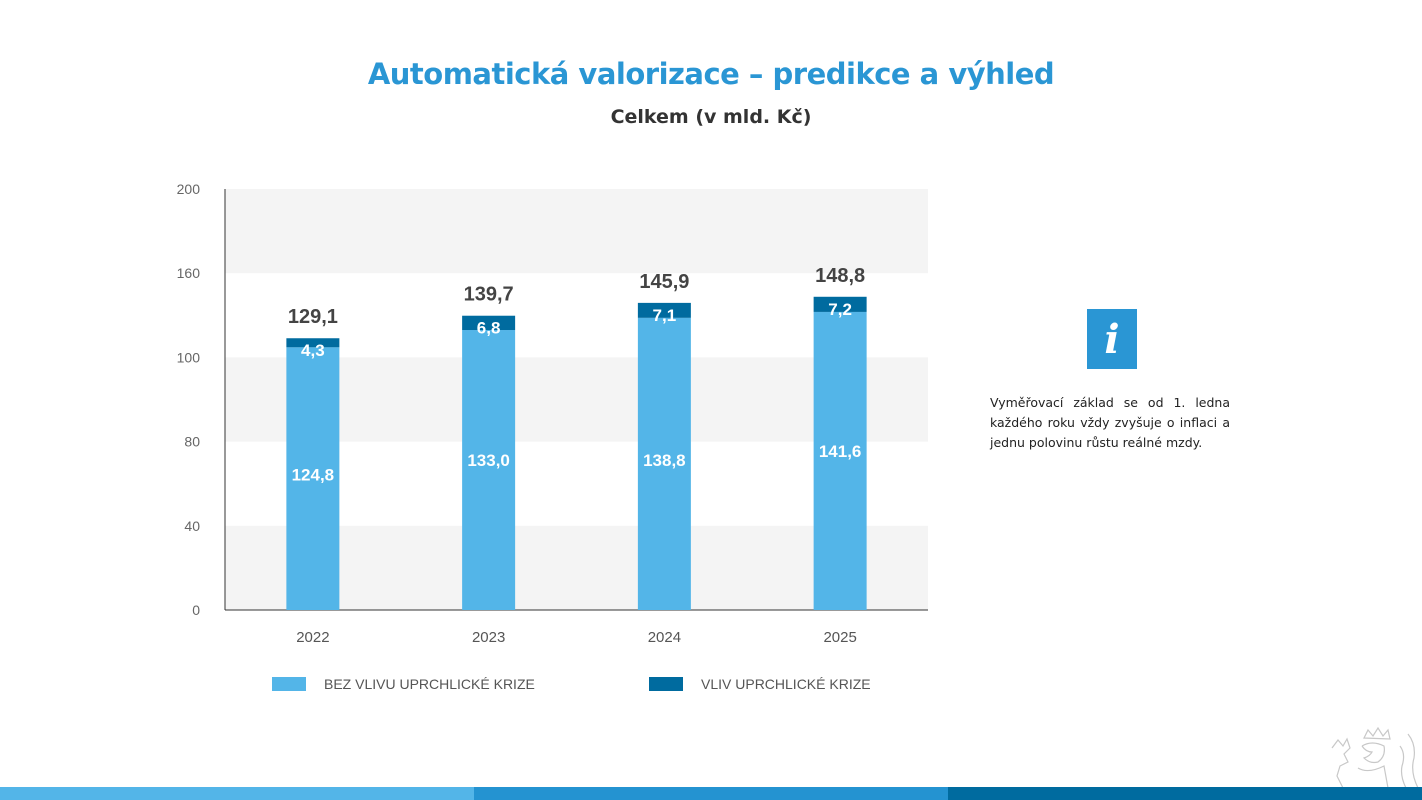 This screenshot has width=1422, height=800. Describe the element at coordinates (1185, 793) in the screenshot. I see `footer-stripe-dark` at that location.